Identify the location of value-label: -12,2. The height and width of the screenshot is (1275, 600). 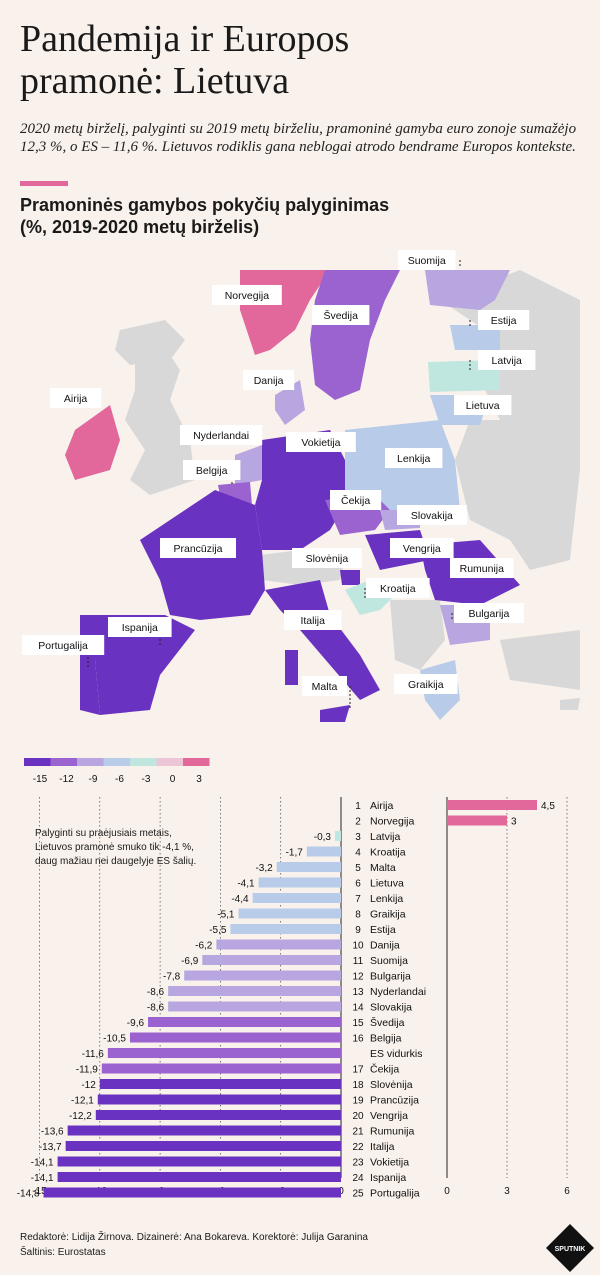
(80, 1116).